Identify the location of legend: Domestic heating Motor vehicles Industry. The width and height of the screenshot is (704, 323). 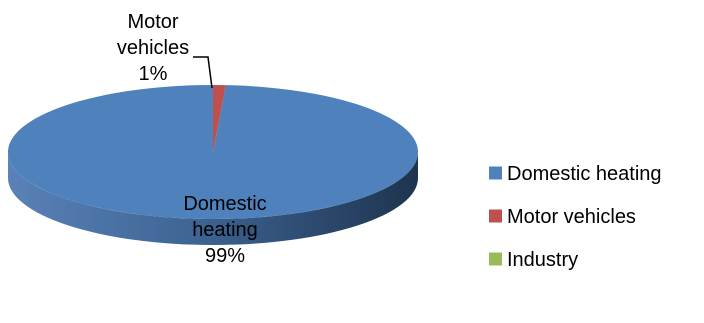
(575, 217).